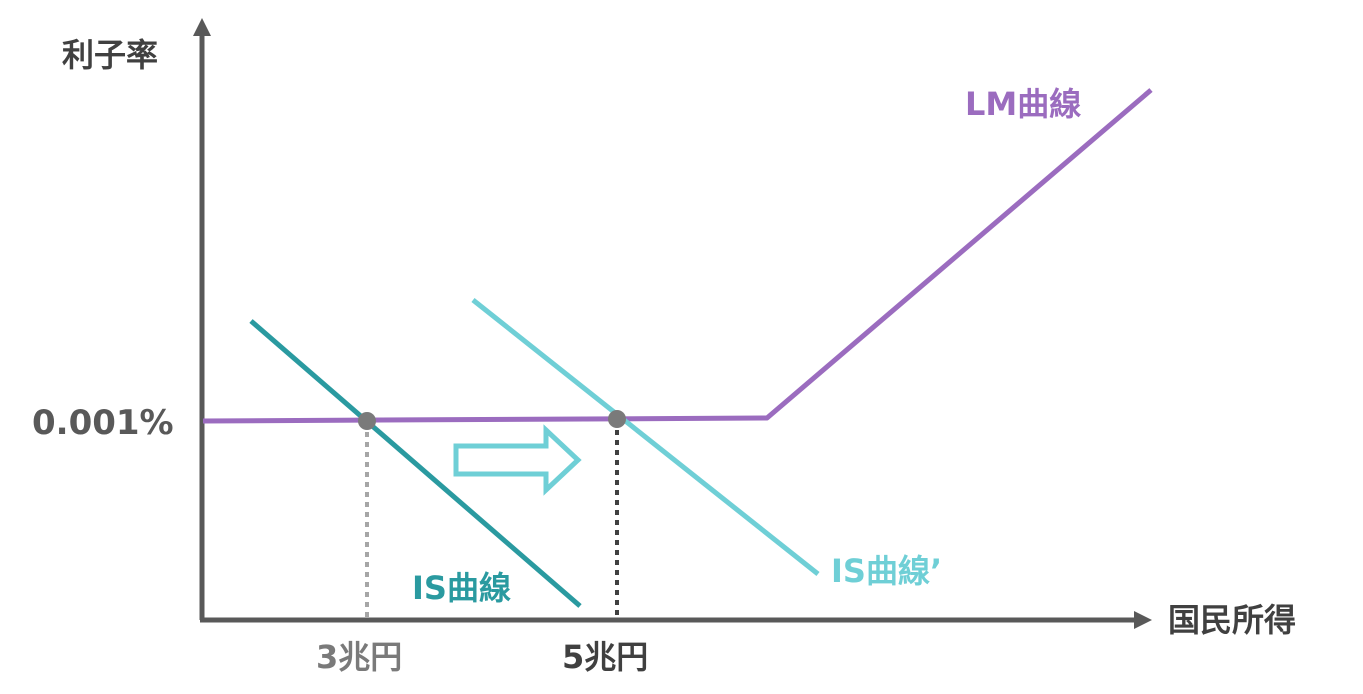 Image resolution: width=1363 pixels, height=694 pixels. I want to click on lm-curve-label: LM曲線, so click(1023, 104).